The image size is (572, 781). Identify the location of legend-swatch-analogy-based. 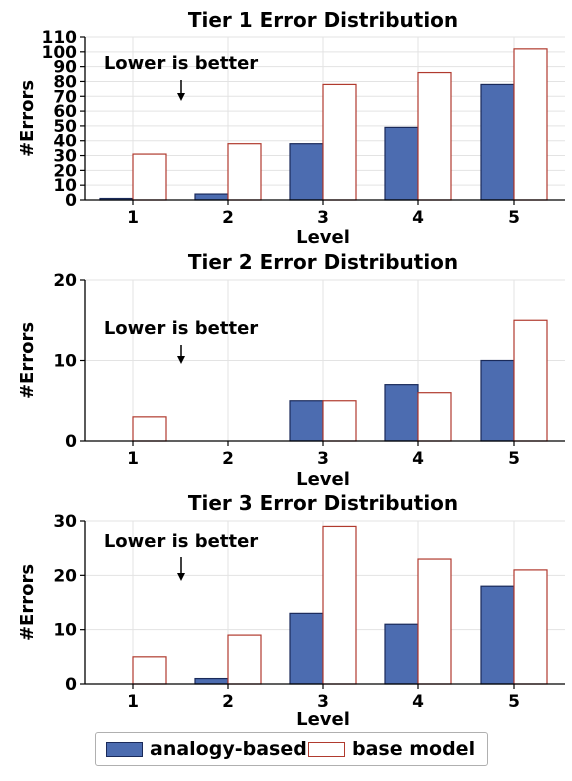
(124, 749).